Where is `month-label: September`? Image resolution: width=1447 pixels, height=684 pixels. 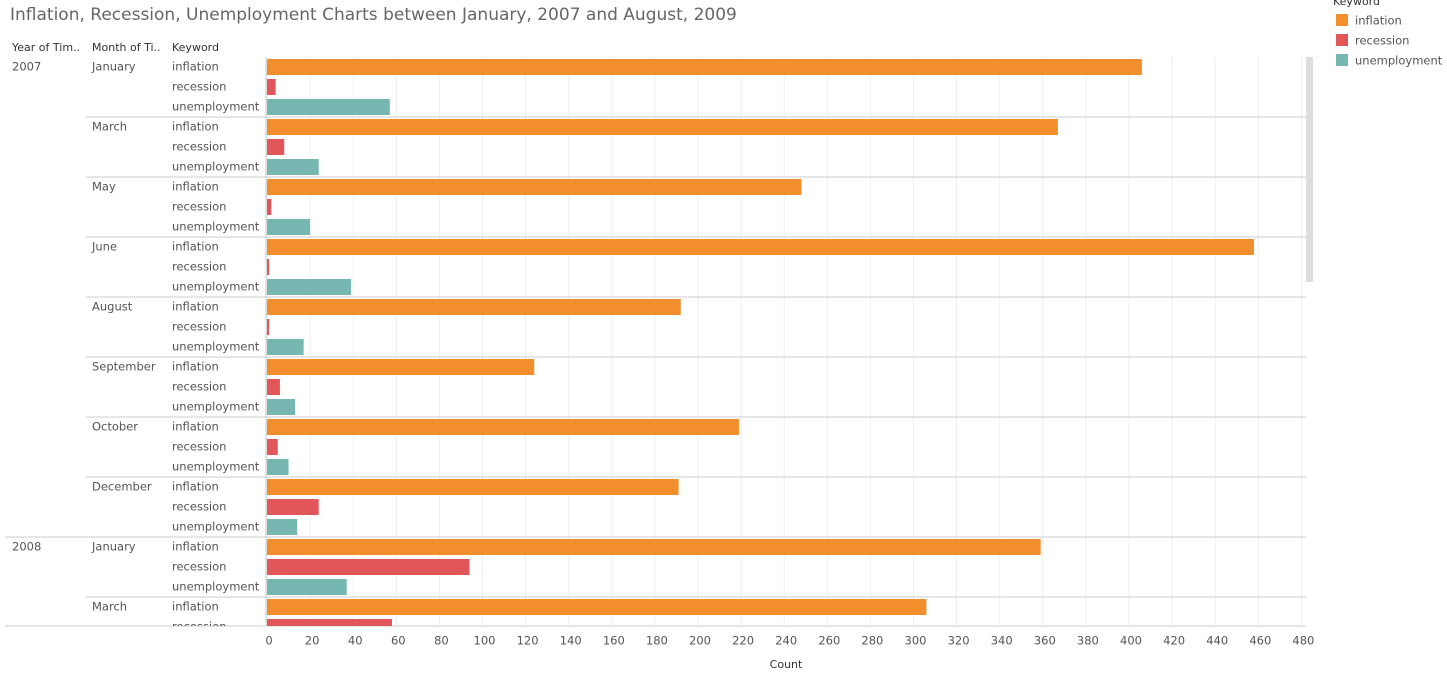
month-label: September is located at coordinates (124, 367).